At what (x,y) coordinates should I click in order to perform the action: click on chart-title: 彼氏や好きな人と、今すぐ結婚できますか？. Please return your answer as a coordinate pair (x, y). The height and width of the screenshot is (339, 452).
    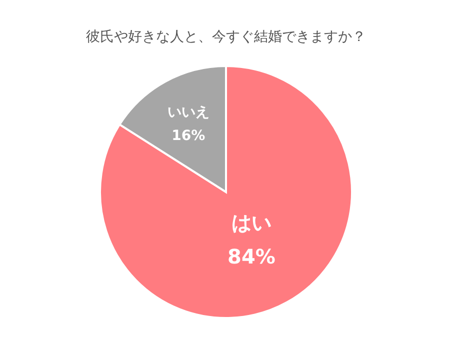
    Looking at the image, I should click on (226, 37).